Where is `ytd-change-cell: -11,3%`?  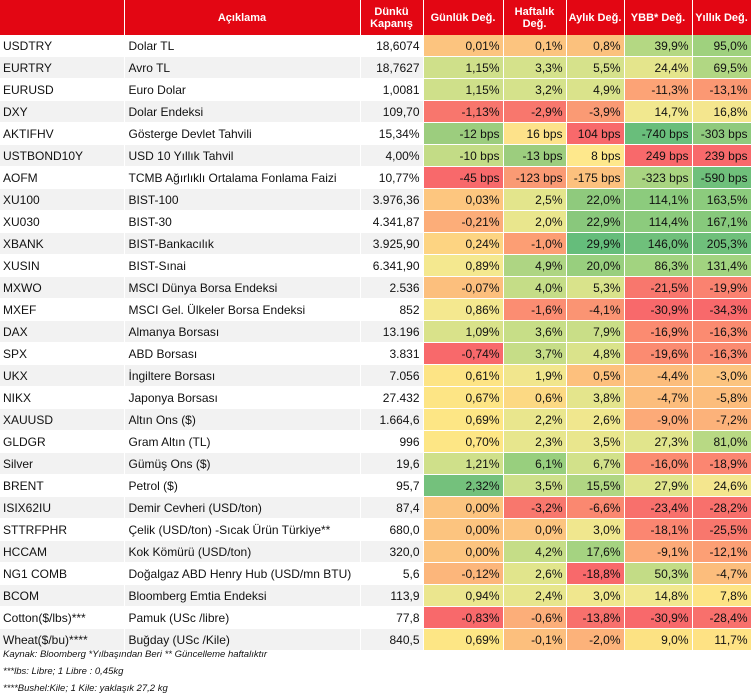
ytd-change-cell: -11,3% is located at coordinates (658, 89).